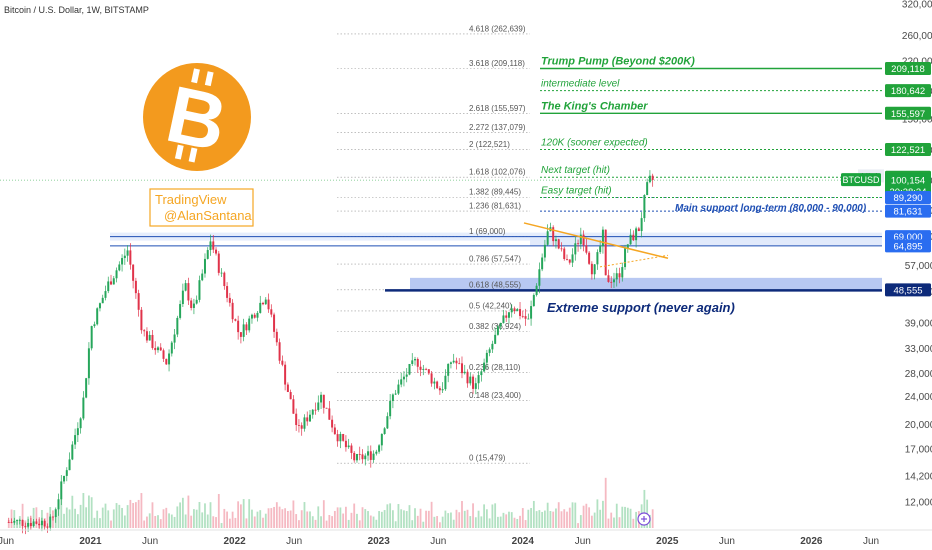 Image resolution: width=932 pixels, height=550 pixels. I want to click on tag-48555: 48,555, so click(907, 290).